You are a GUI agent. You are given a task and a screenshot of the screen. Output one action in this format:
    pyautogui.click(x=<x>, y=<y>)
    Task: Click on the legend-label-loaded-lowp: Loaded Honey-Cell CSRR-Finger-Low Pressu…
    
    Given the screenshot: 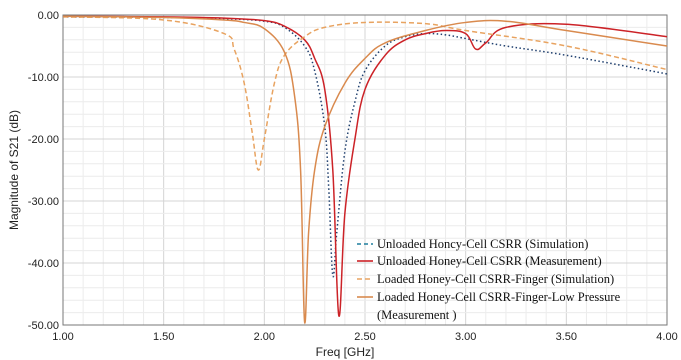 What is the action you would take?
    pyautogui.click(x=499, y=297)
    